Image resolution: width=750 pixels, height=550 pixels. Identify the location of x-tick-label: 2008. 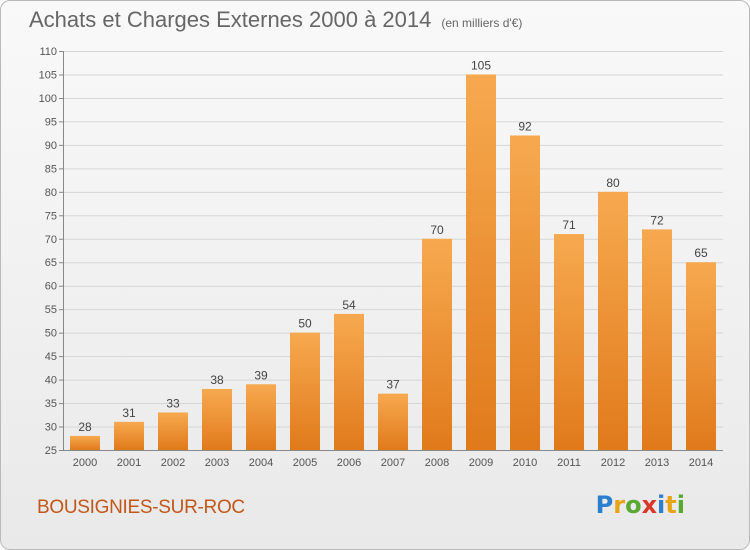
(437, 463).